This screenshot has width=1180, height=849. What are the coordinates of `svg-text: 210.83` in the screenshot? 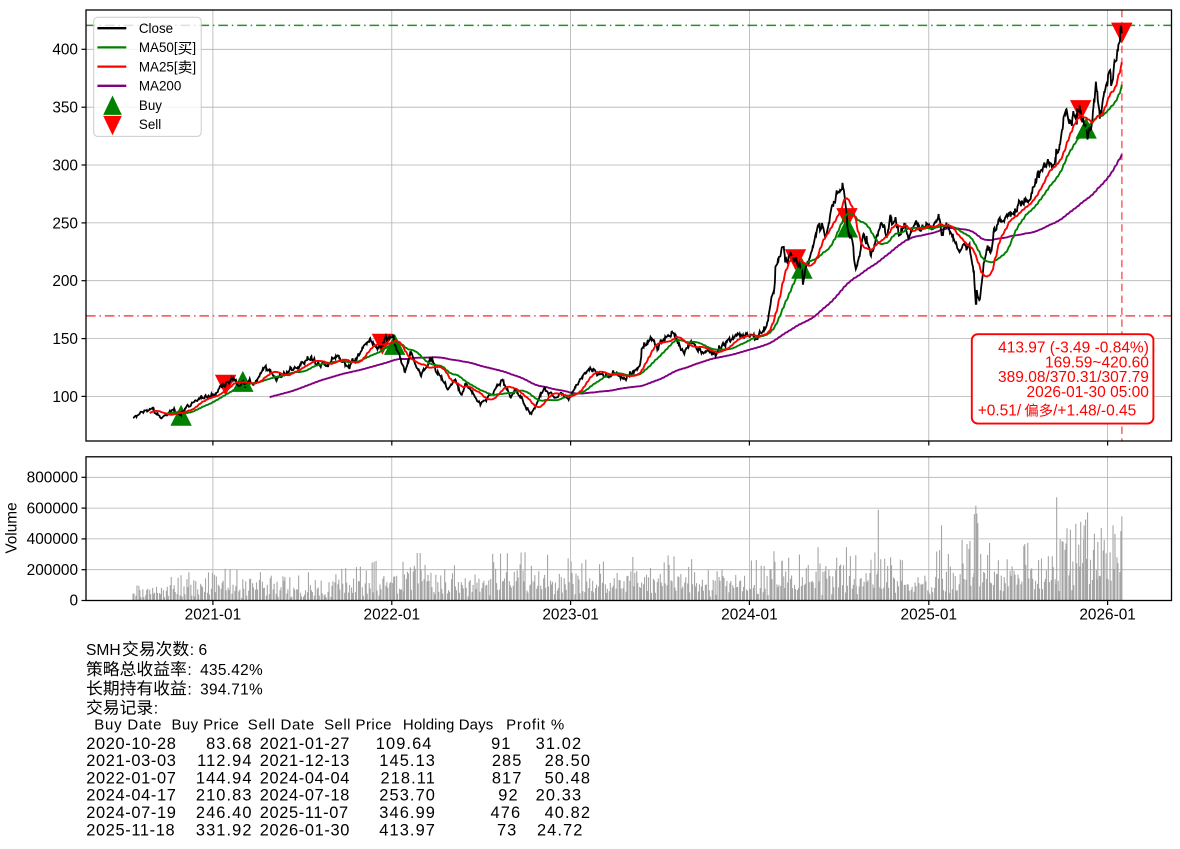 It's located at (224, 796).